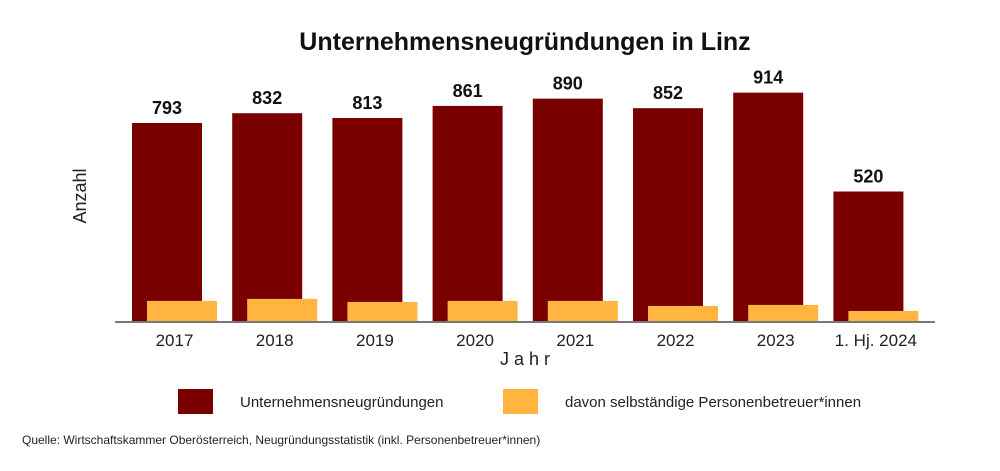 The height and width of the screenshot is (471, 1000). Describe the element at coordinates (267, 98) in the screenshot. I see `data-label: 832` at that location.